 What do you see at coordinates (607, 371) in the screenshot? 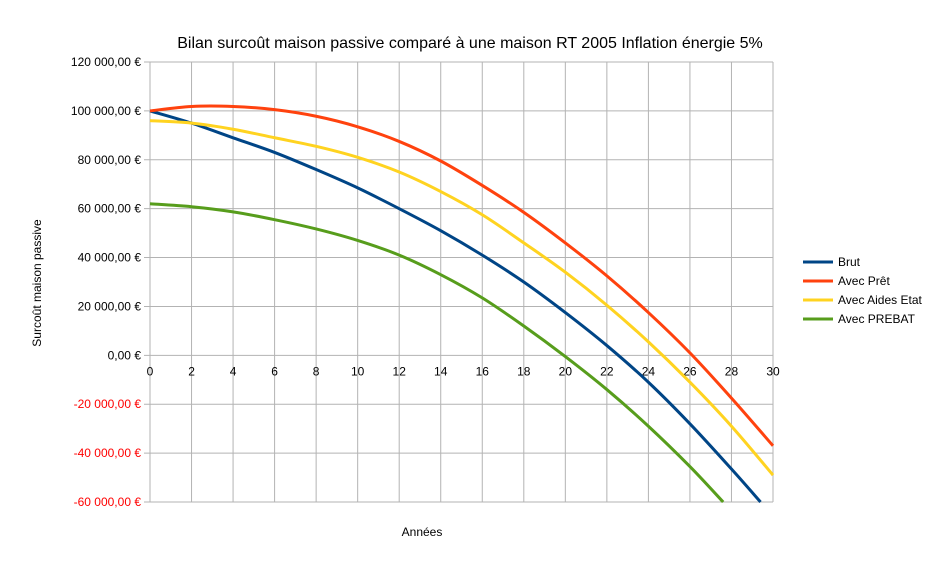
I see `x-tick-label: 22` at bounding box center [607, 371].